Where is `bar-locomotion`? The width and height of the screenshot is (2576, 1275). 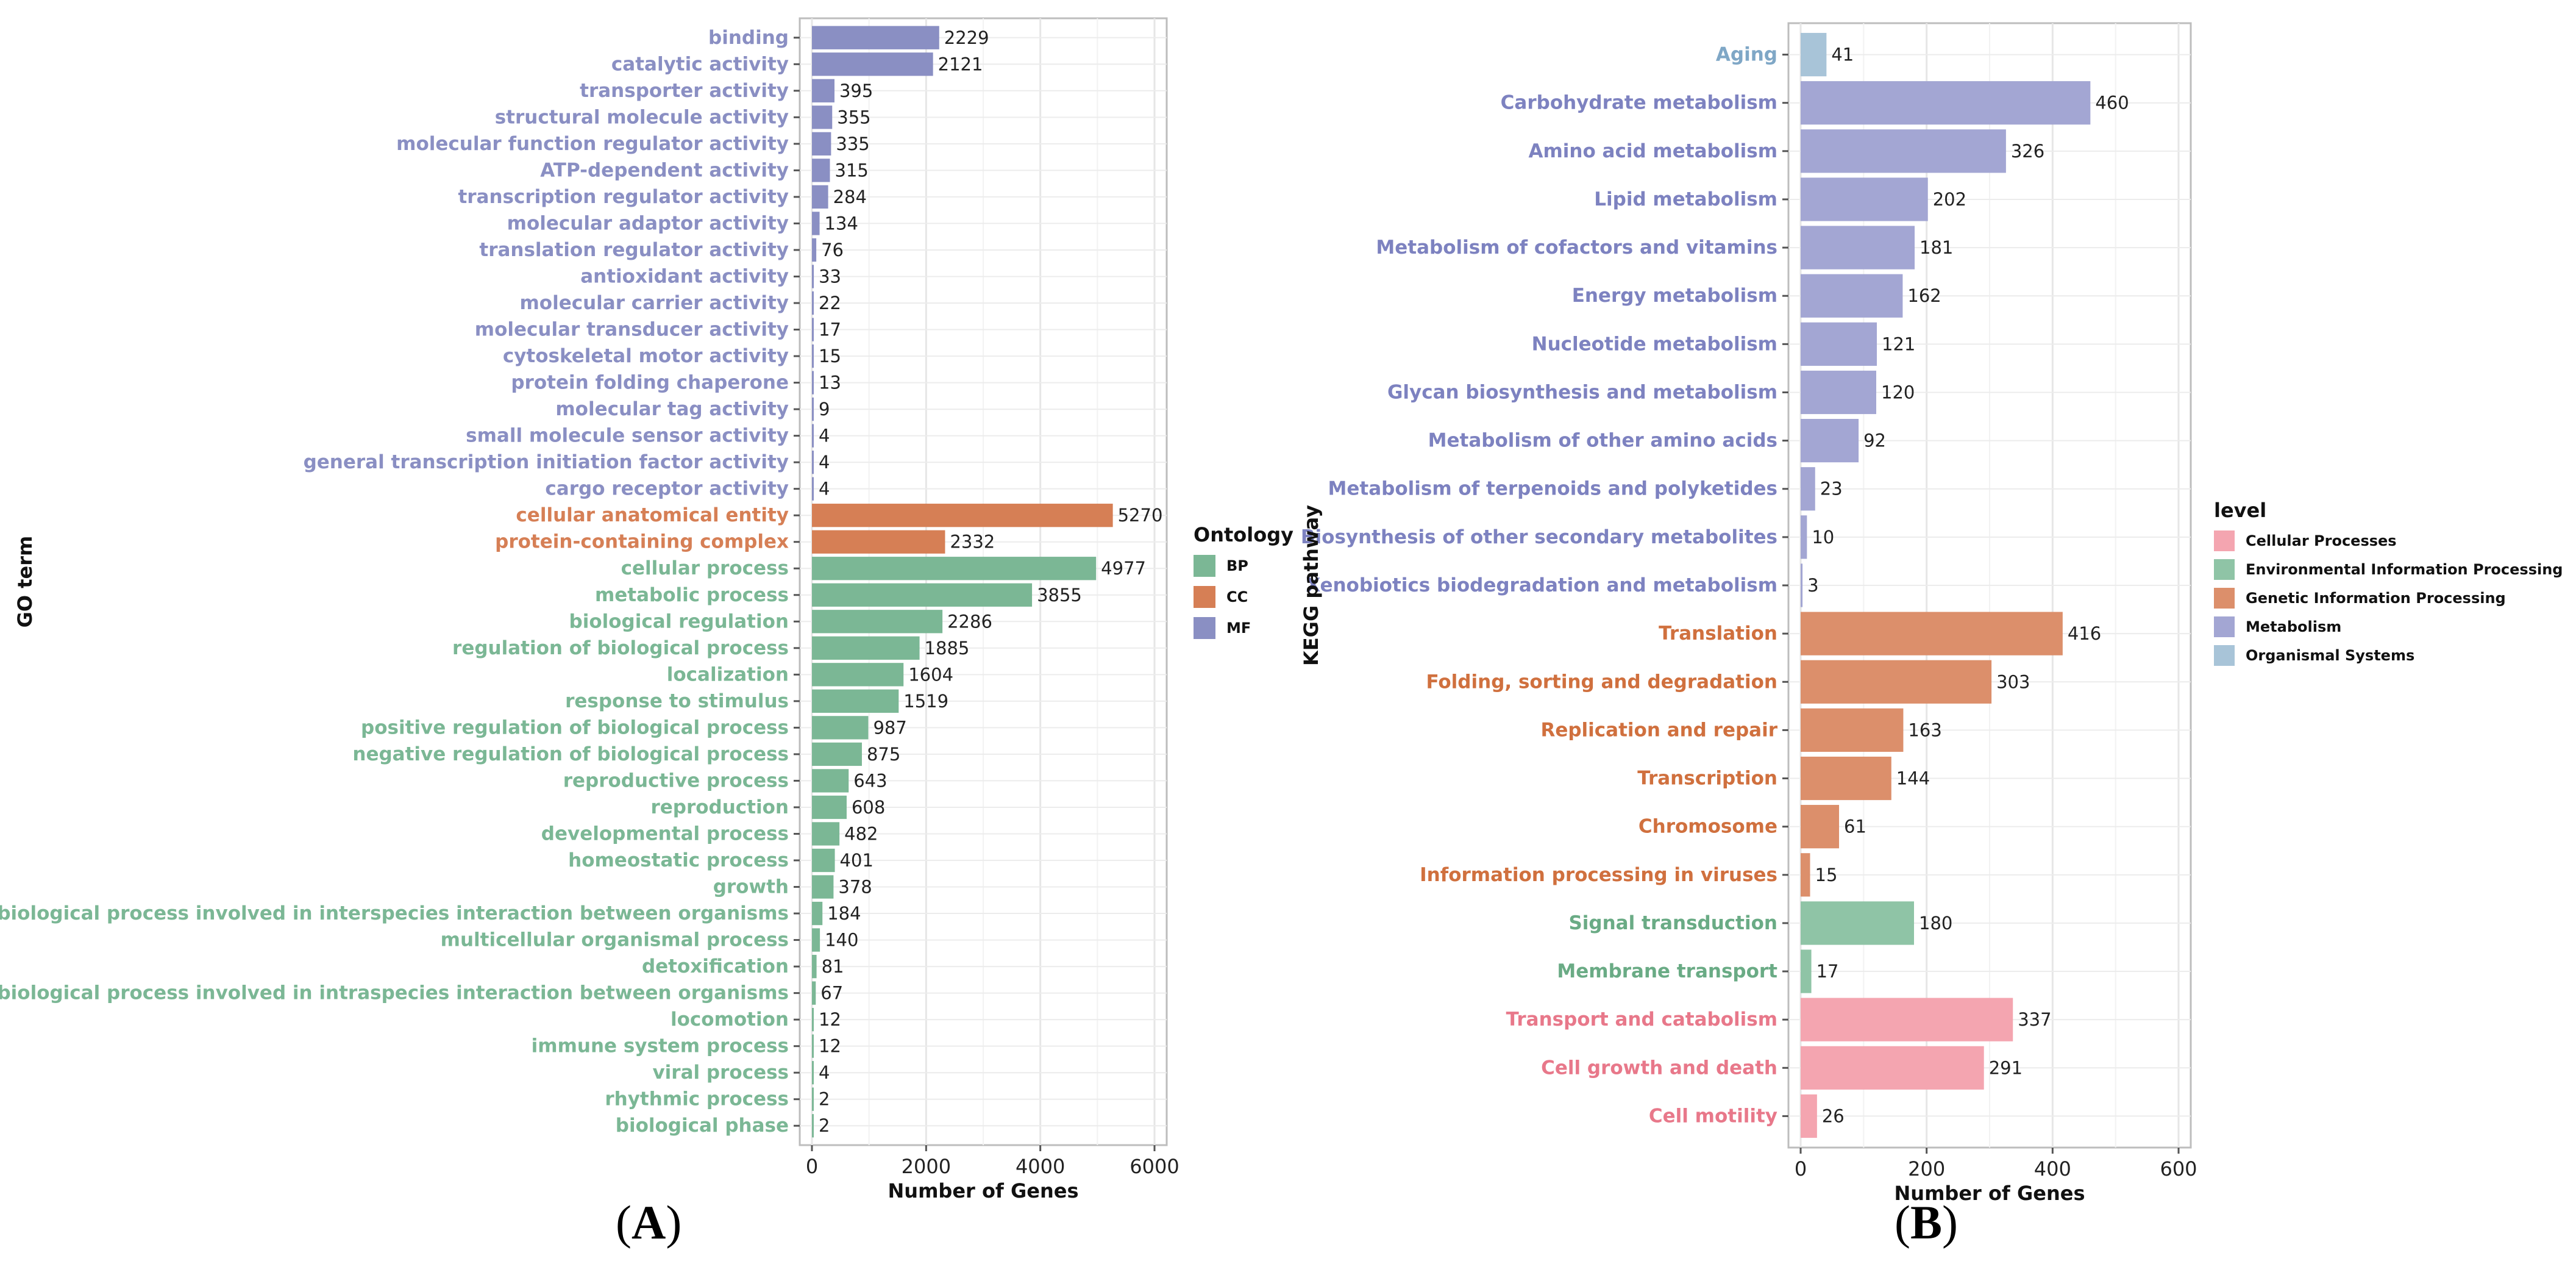 bar-locomotion is located at coordinates (813, 1019).